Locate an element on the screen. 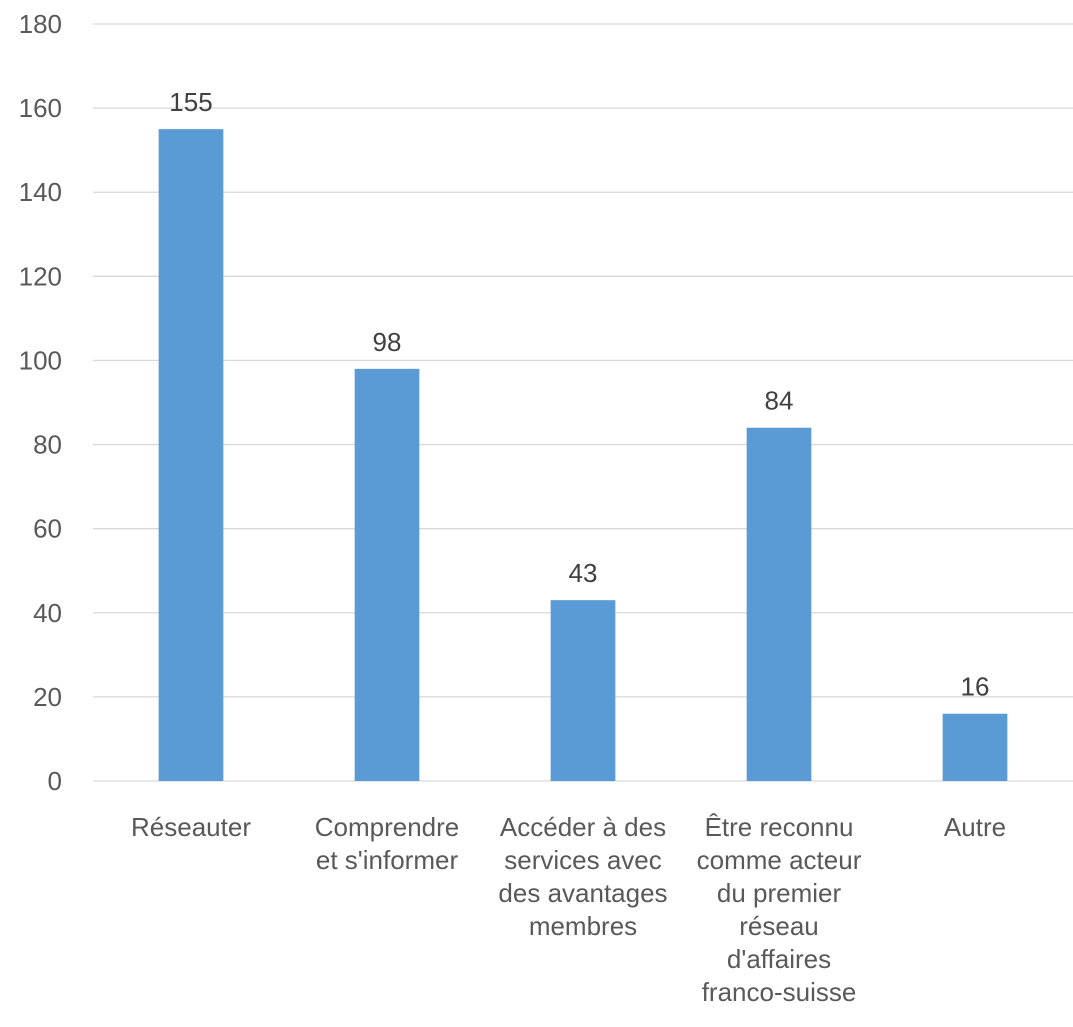 The height and width of the screenshot is (1027, 1073). y-axis-ticks: 0 20 40 60 80 100 120 140 160 180 is located at coordinates (40, 402).